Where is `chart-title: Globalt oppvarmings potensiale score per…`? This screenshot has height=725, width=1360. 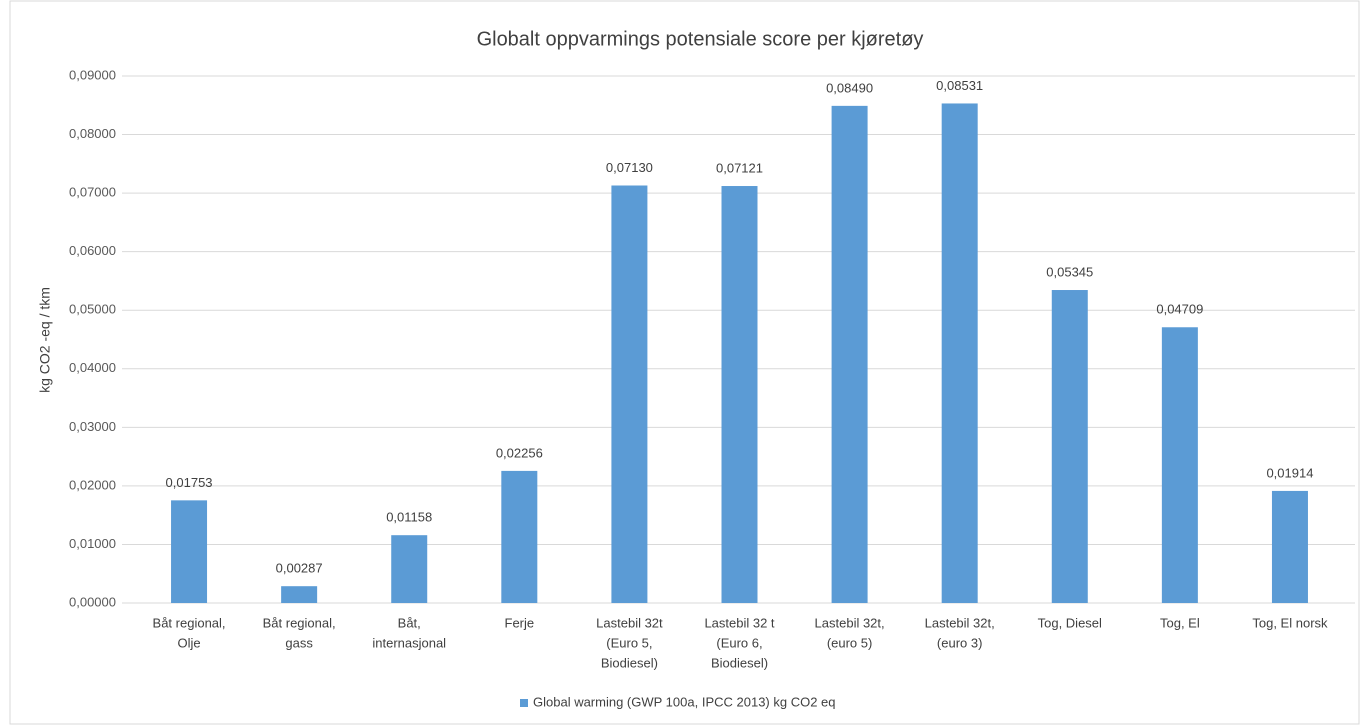
chart-title: Globalt oppvarmings potensiale score per… is located at coordinates (700, 39).